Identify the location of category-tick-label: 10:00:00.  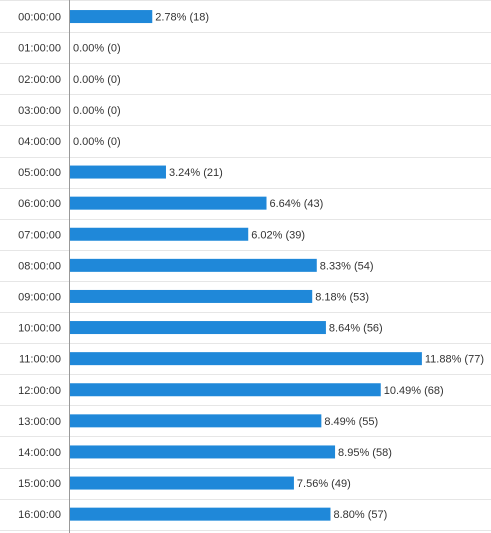
(39, 329).